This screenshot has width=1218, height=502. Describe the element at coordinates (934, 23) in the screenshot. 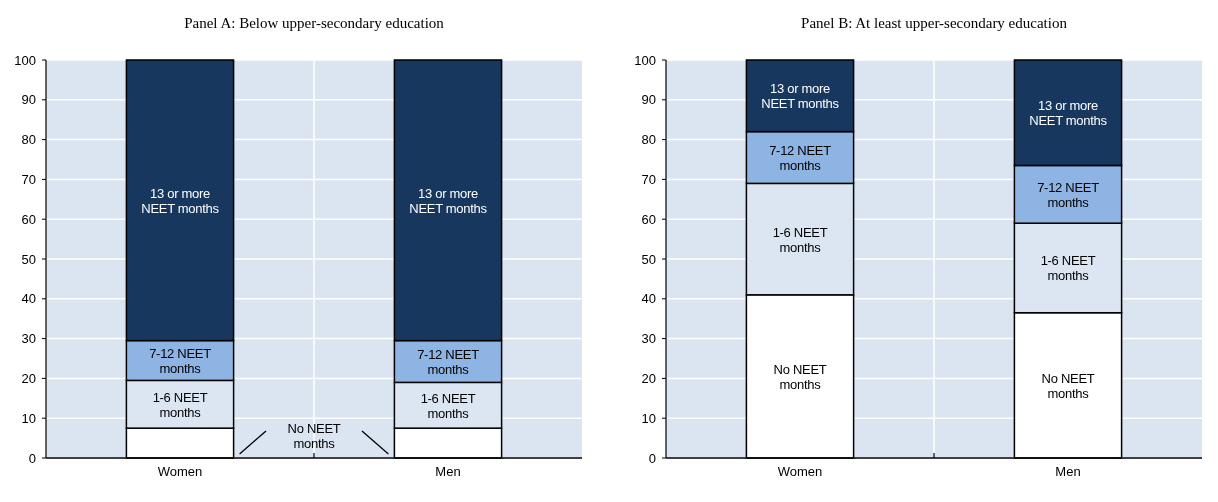

I see `chart-title: Panel B: At least upper-secondary education` at that location.